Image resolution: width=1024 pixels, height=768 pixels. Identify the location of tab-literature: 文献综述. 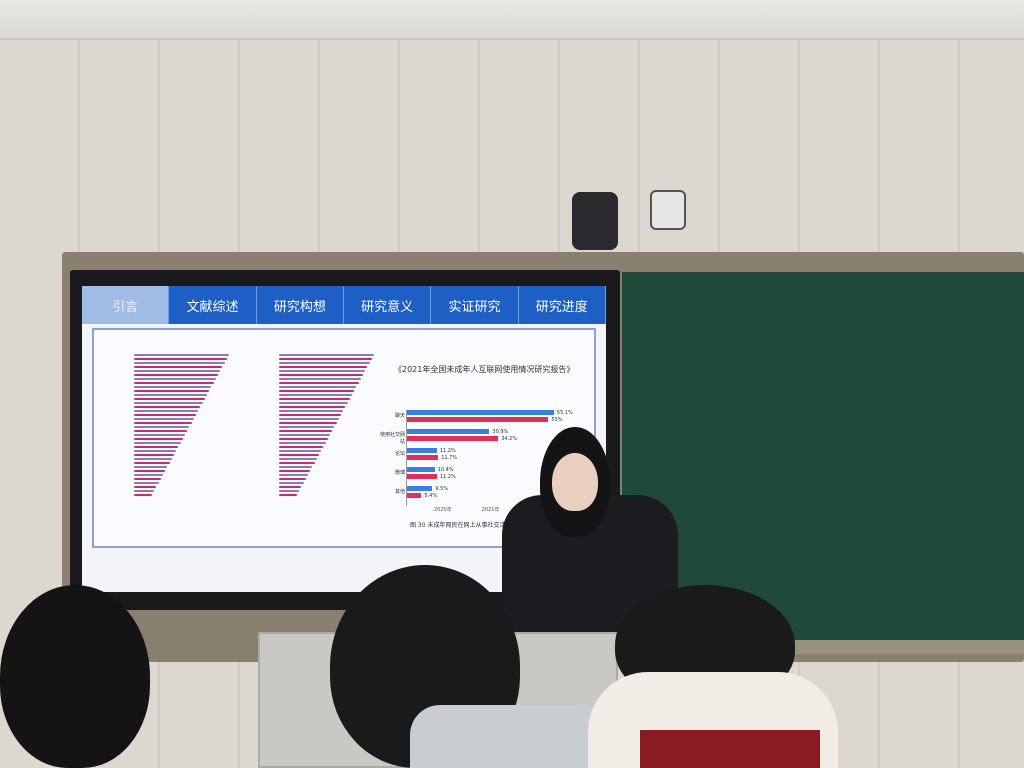
(213, 305).